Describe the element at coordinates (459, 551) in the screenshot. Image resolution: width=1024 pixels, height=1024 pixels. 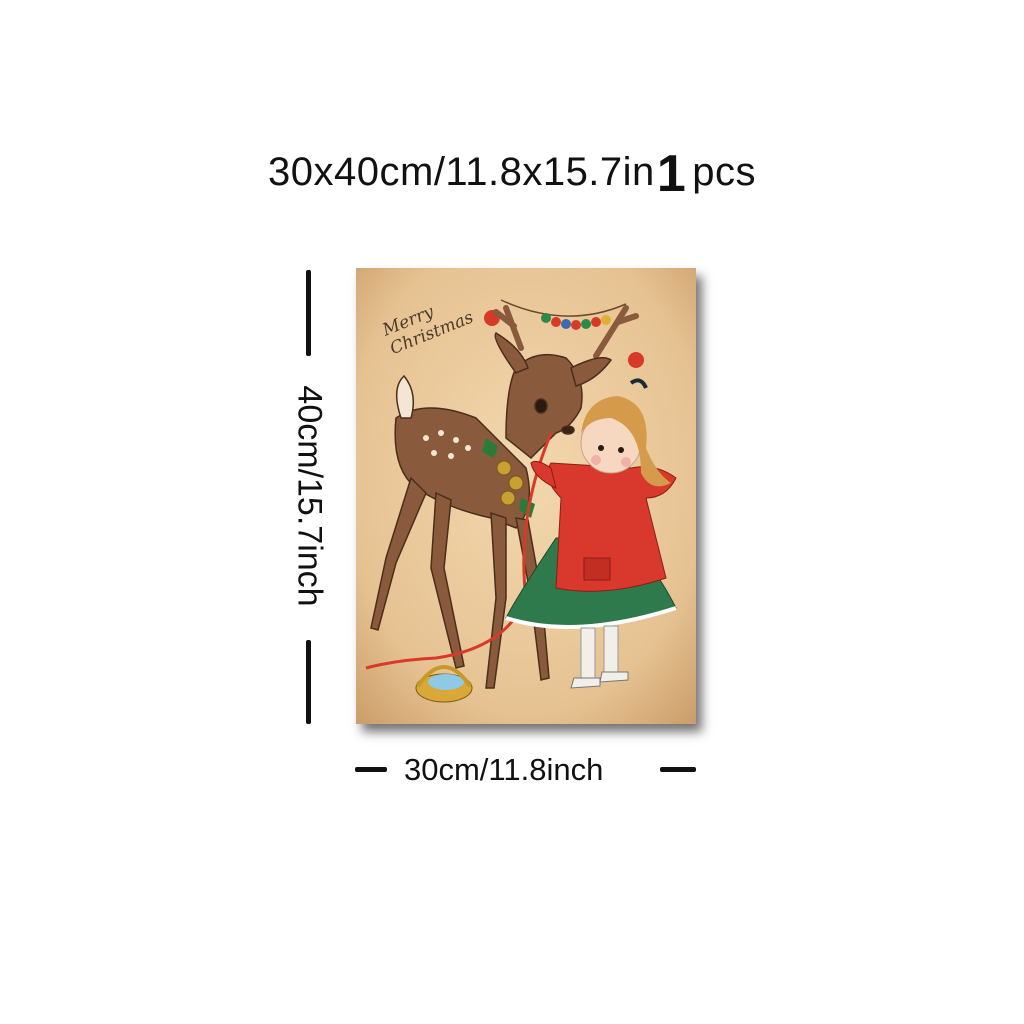
I see `ribbon` at that location.